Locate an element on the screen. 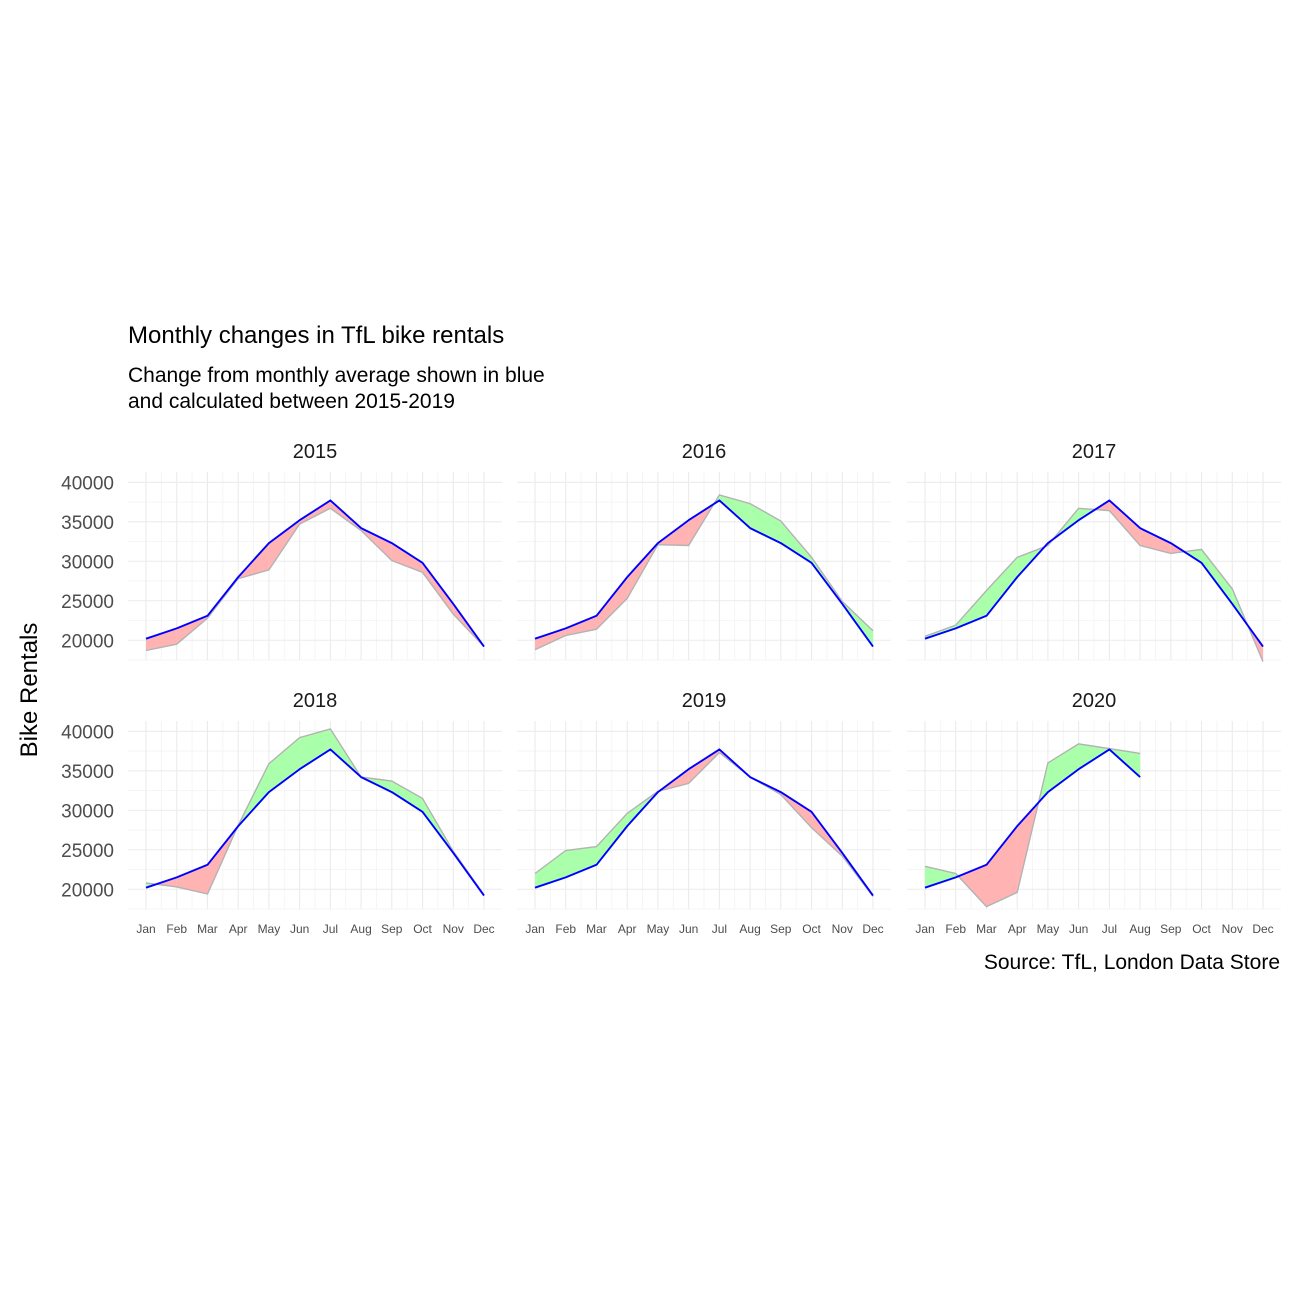 This screenshot has width=1296, height=1296. chart-subtitle-line-2: and calculated between 2015-2019 is located at coordinates (291, 401).